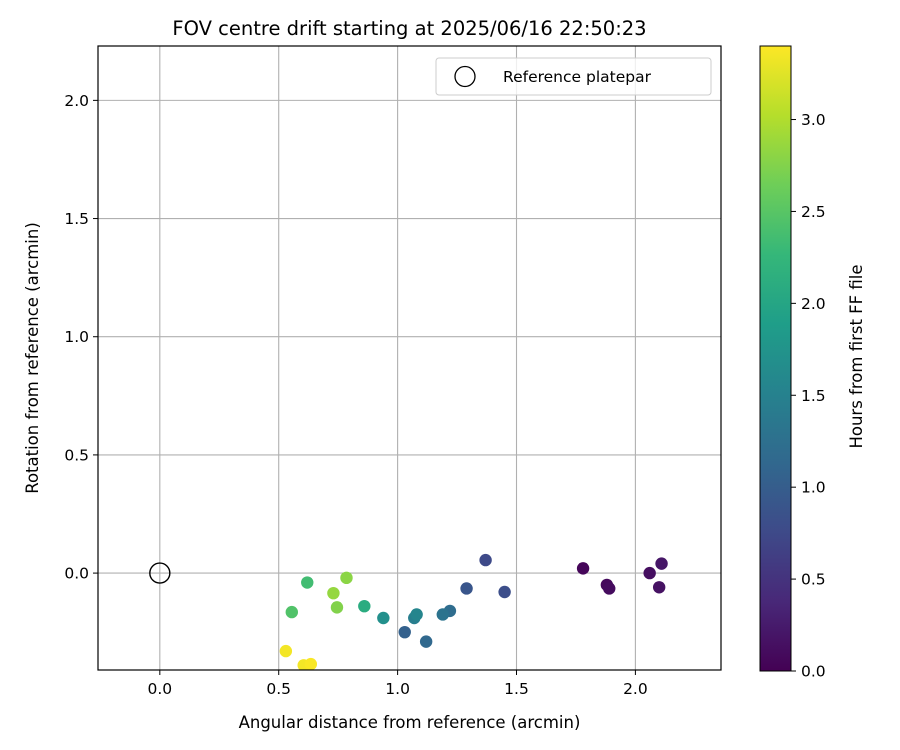 The height and width of the screenshot is (750, 900). I want to click on y-tick-label: 0.5, so click(76, 455).